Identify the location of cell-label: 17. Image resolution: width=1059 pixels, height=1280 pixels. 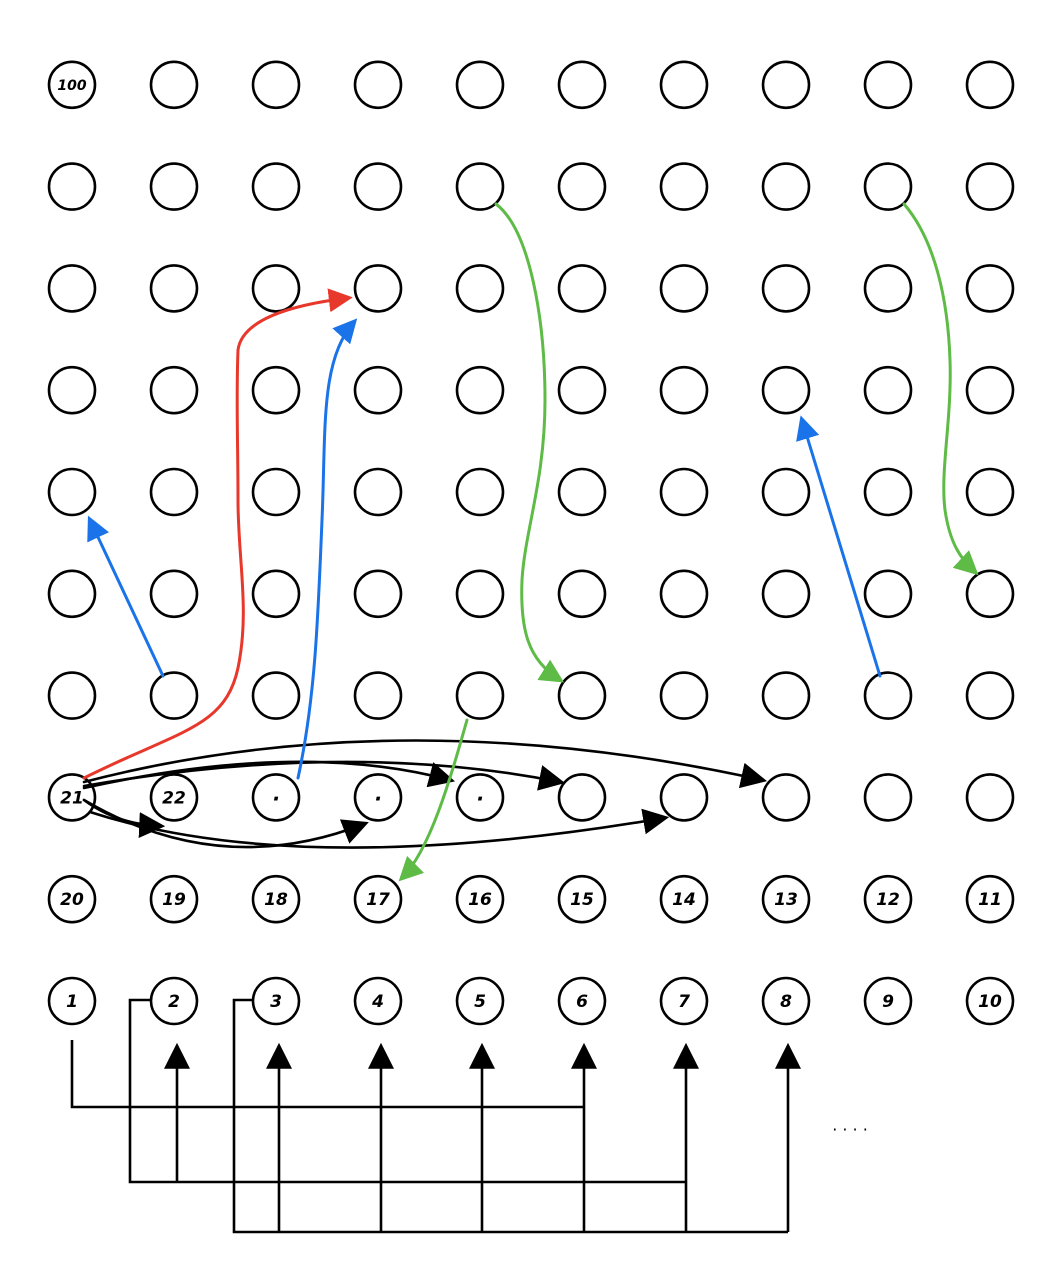
(378, 900).